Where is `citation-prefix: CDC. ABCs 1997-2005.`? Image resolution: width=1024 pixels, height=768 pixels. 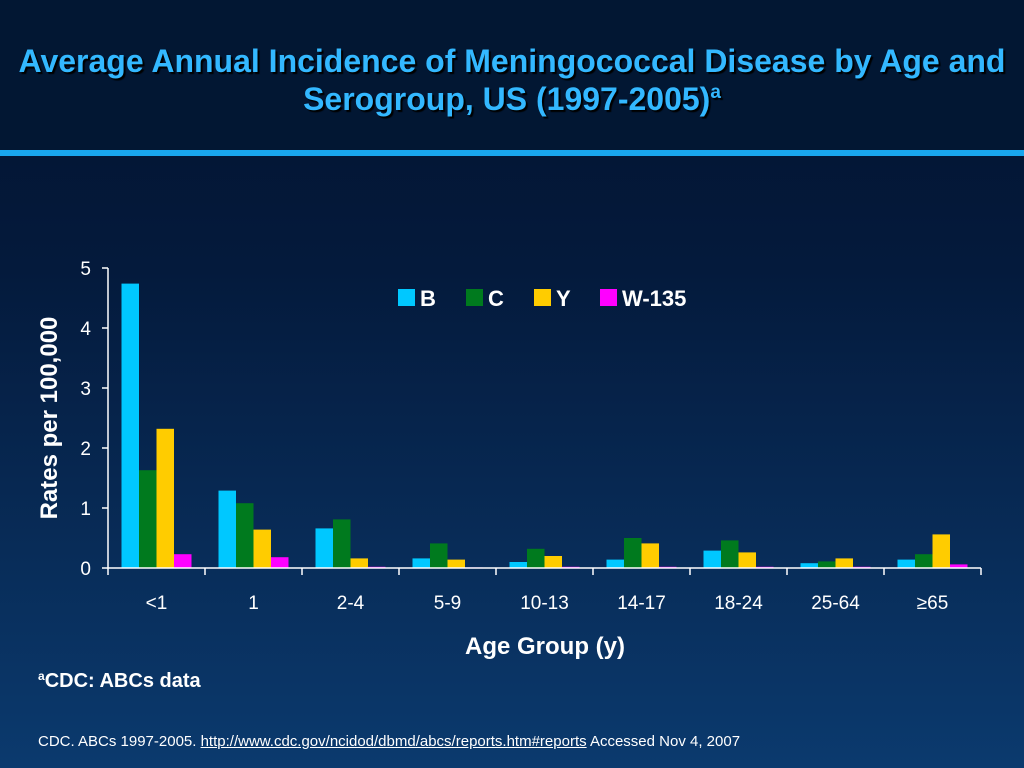
citation-prefix: CDC. ABCs 1997-2005. is located at coordinates (119, 741).